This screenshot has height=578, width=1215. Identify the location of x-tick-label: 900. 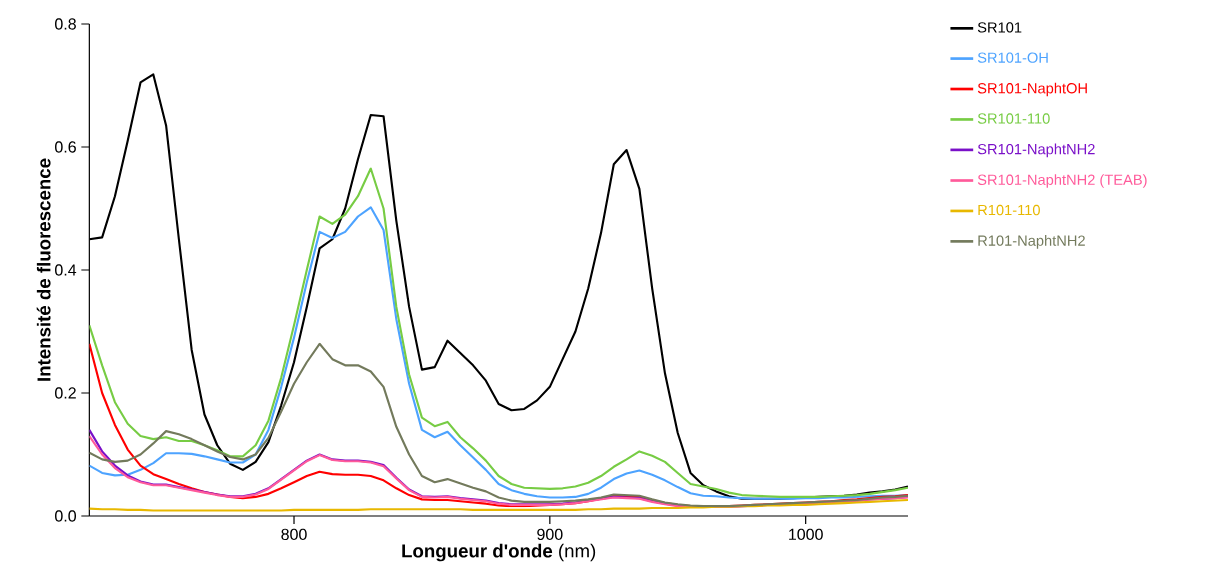
(550, 534).